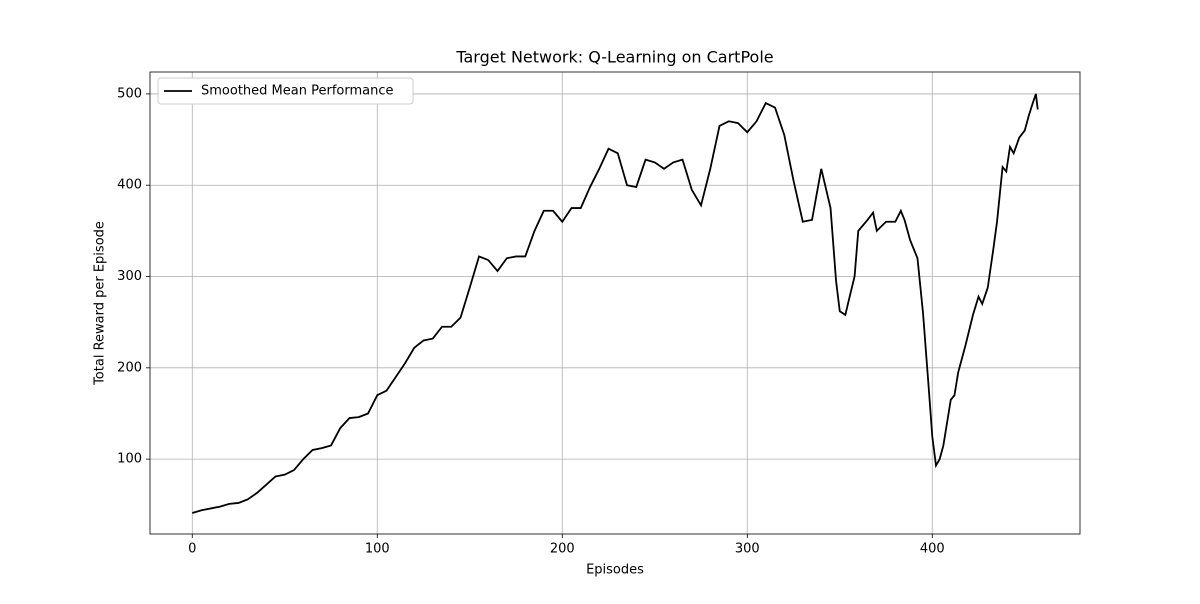 The width and height of the screenshot is (1200, 604). Describe the element at coordinates (129, 93) in the screenshot. I see `y-tick-label: 500` at that location.